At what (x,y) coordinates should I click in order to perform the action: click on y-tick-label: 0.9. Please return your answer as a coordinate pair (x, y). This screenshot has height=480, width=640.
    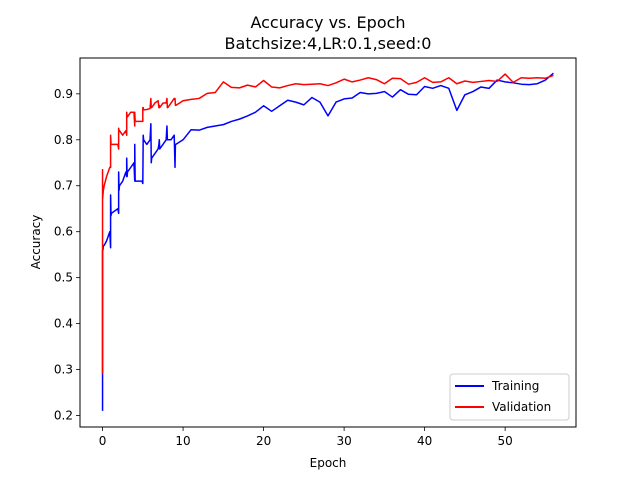
    Looking at the image, I should click on (63, 94).